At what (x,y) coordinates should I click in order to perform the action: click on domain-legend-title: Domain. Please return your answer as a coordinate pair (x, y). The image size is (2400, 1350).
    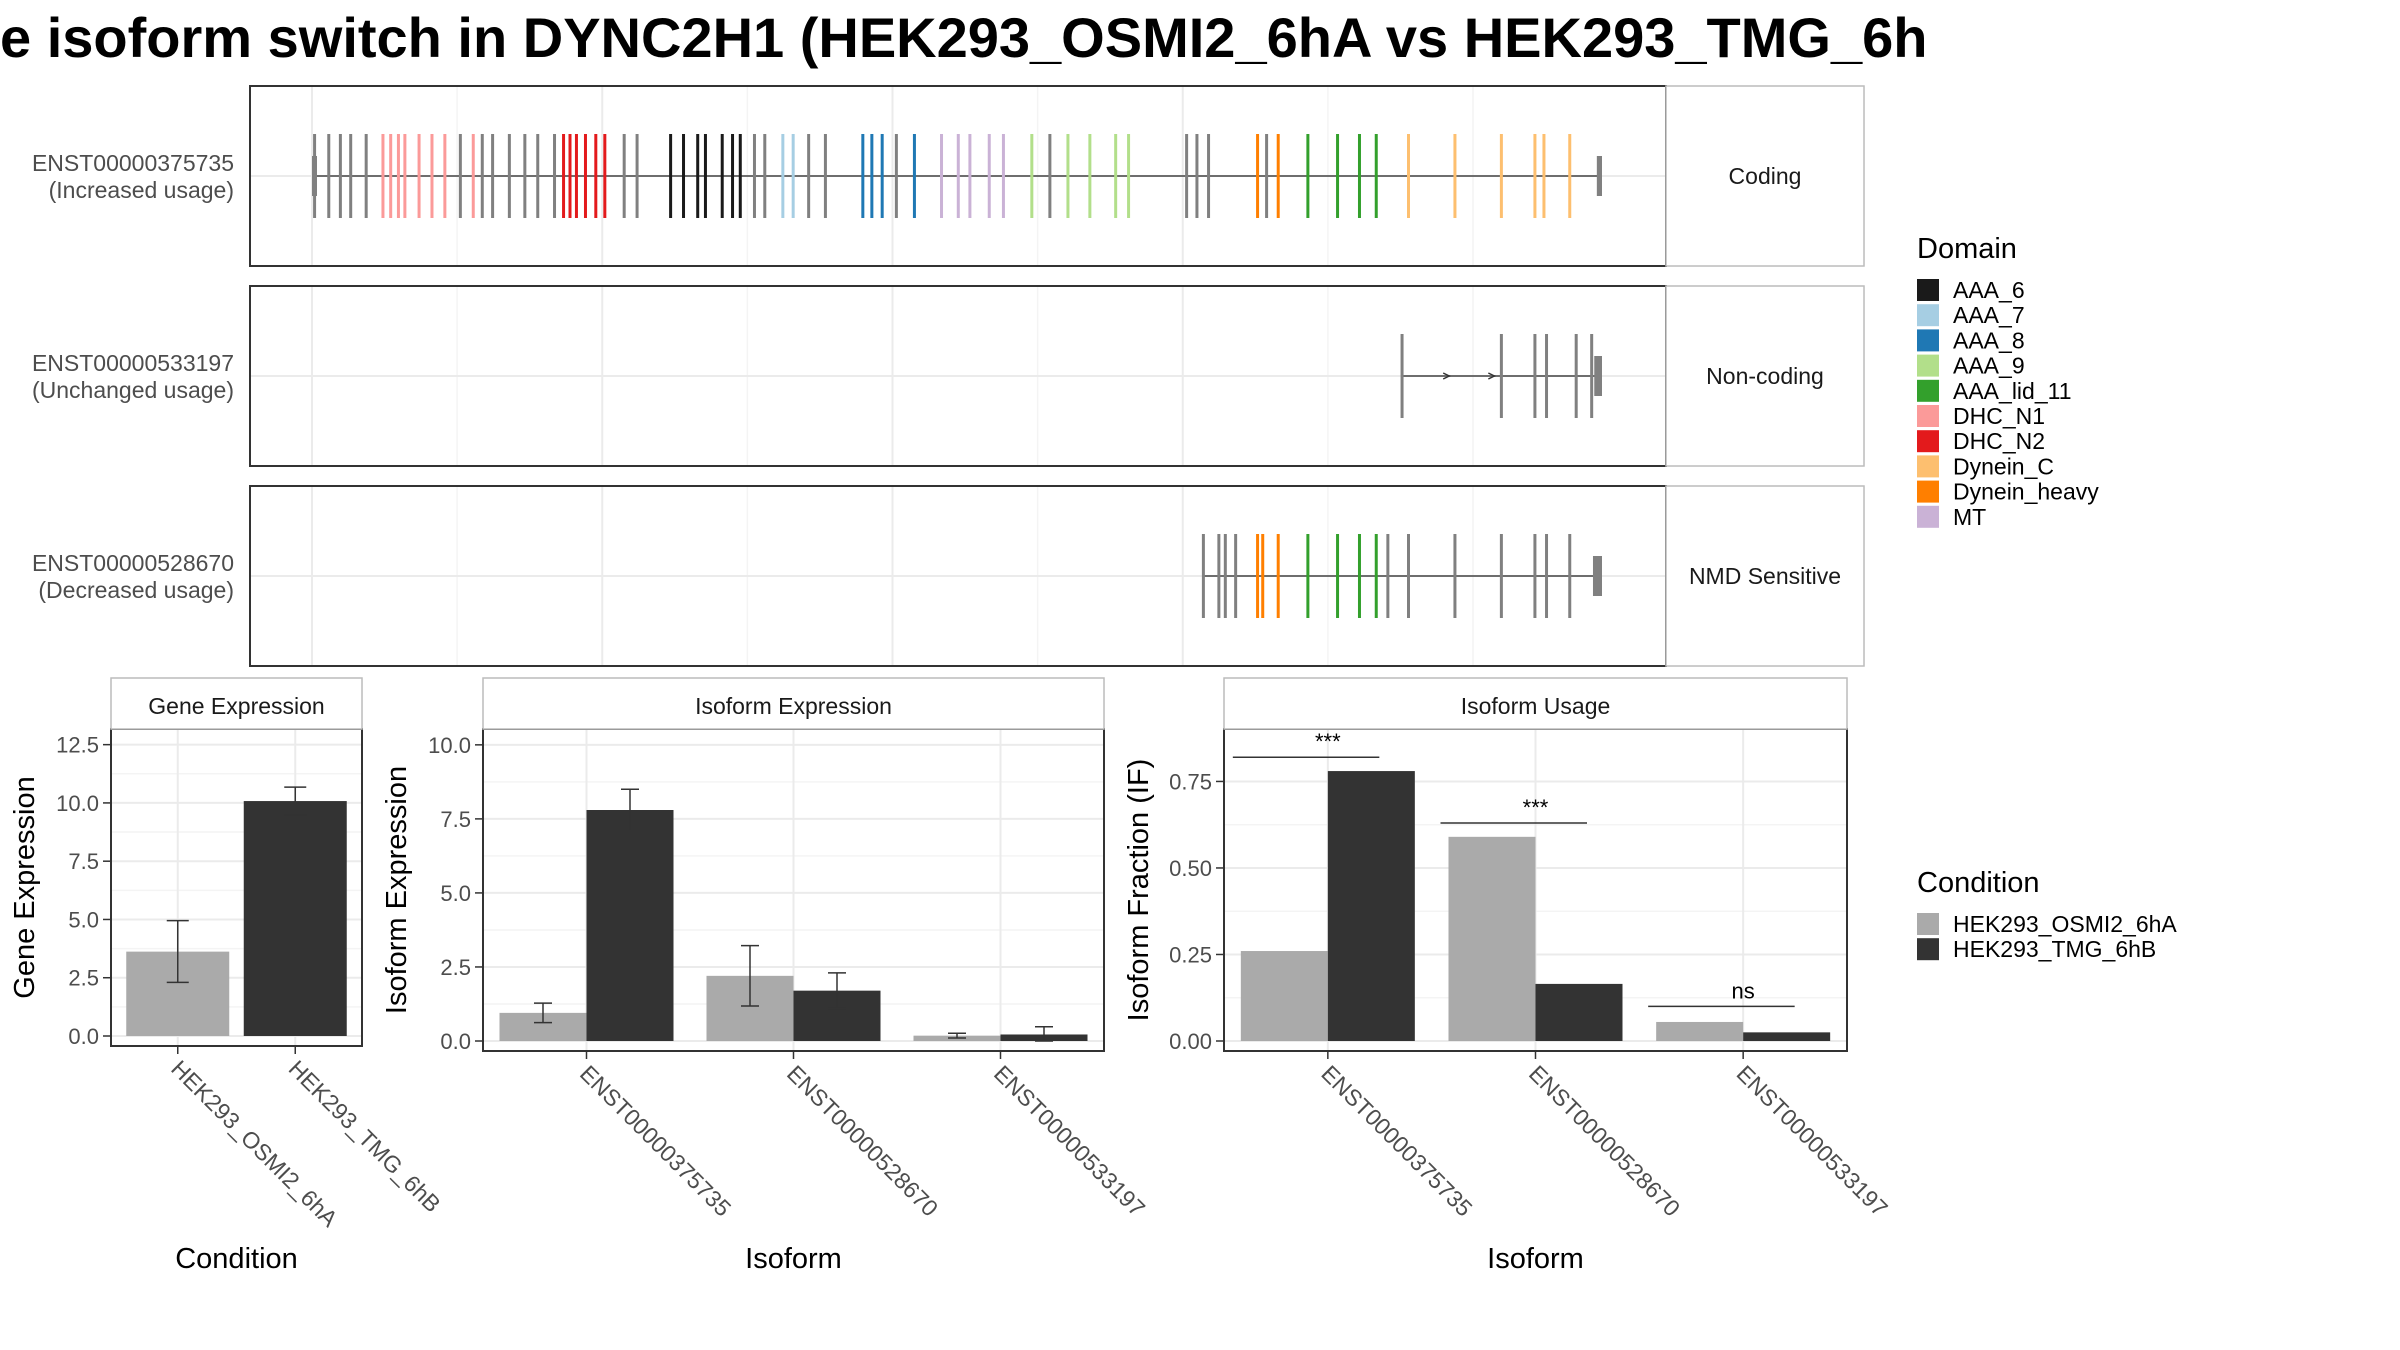
    Looking at the image, I should click on (1967, 249).